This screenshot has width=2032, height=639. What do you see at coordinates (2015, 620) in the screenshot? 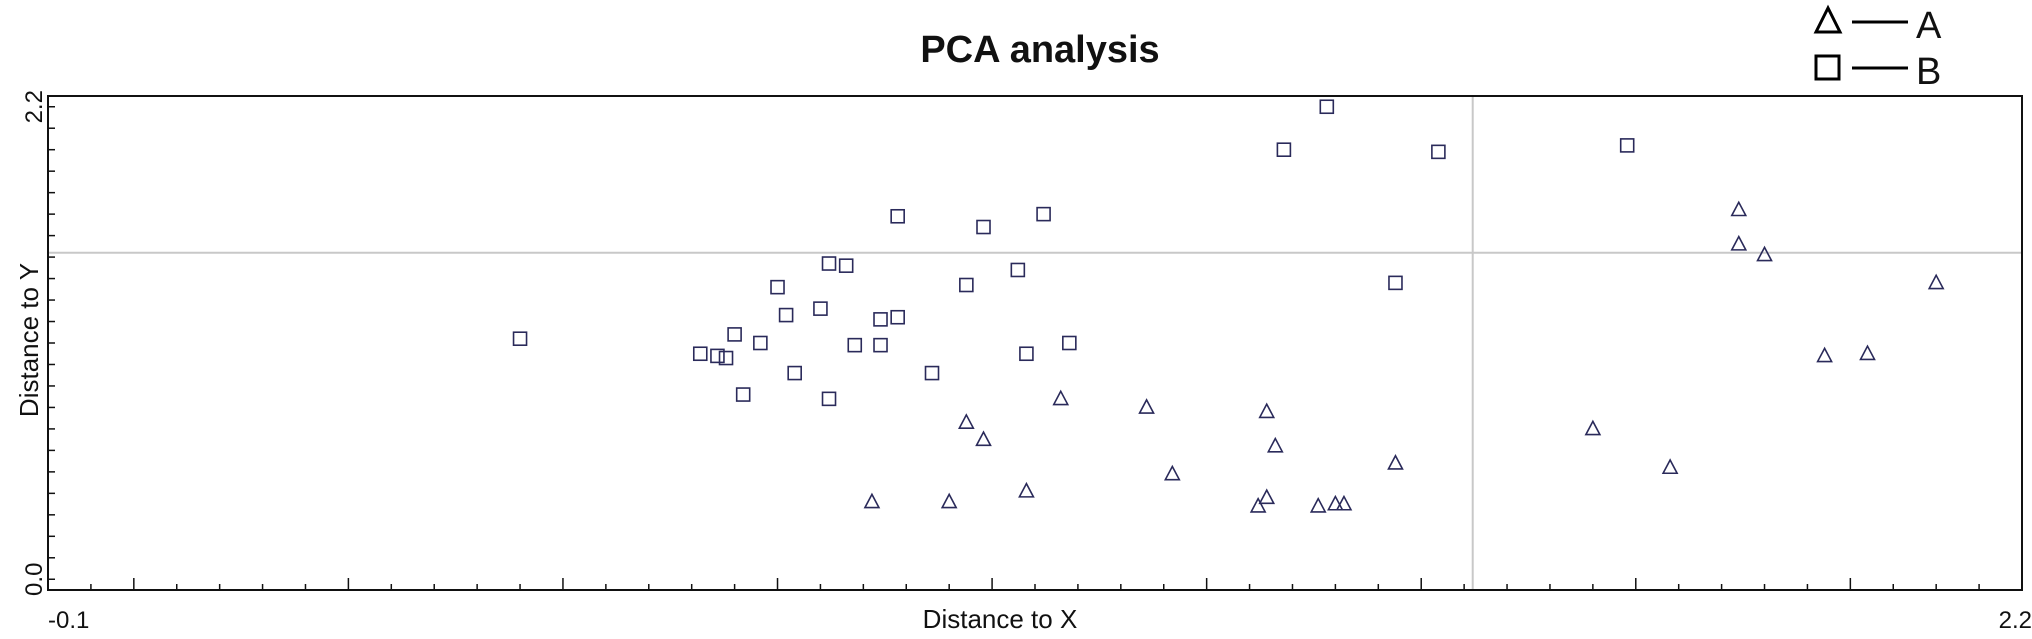
I see `x-tick-label: 2.2` at bounding box center [2015, 620].